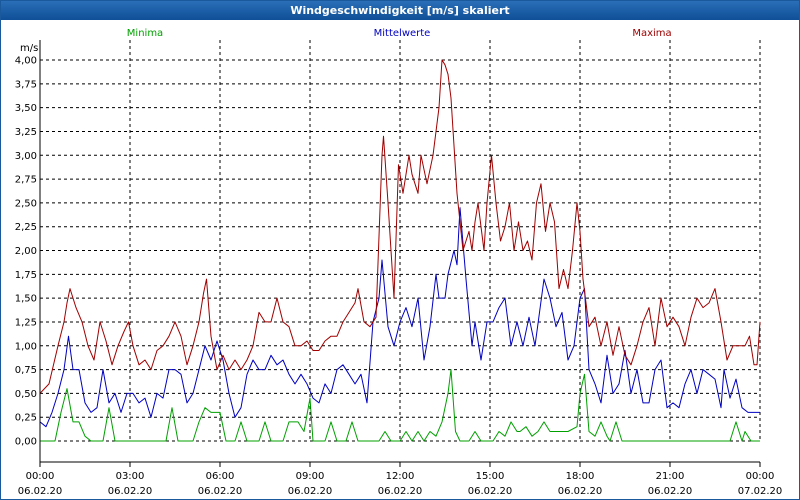  What do you see at coordinates (490, 476) in the screenshot?
I see `x-tick-time: 15:00` at bounding box center [490, 476].